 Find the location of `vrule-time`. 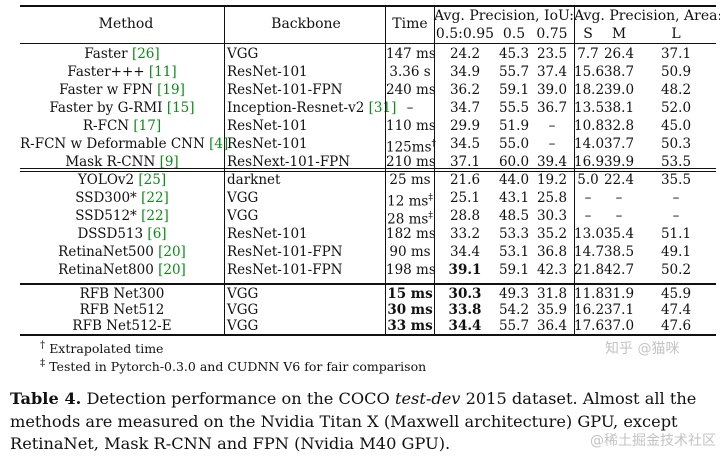

vrule-time is located at coordinates (385, 170).